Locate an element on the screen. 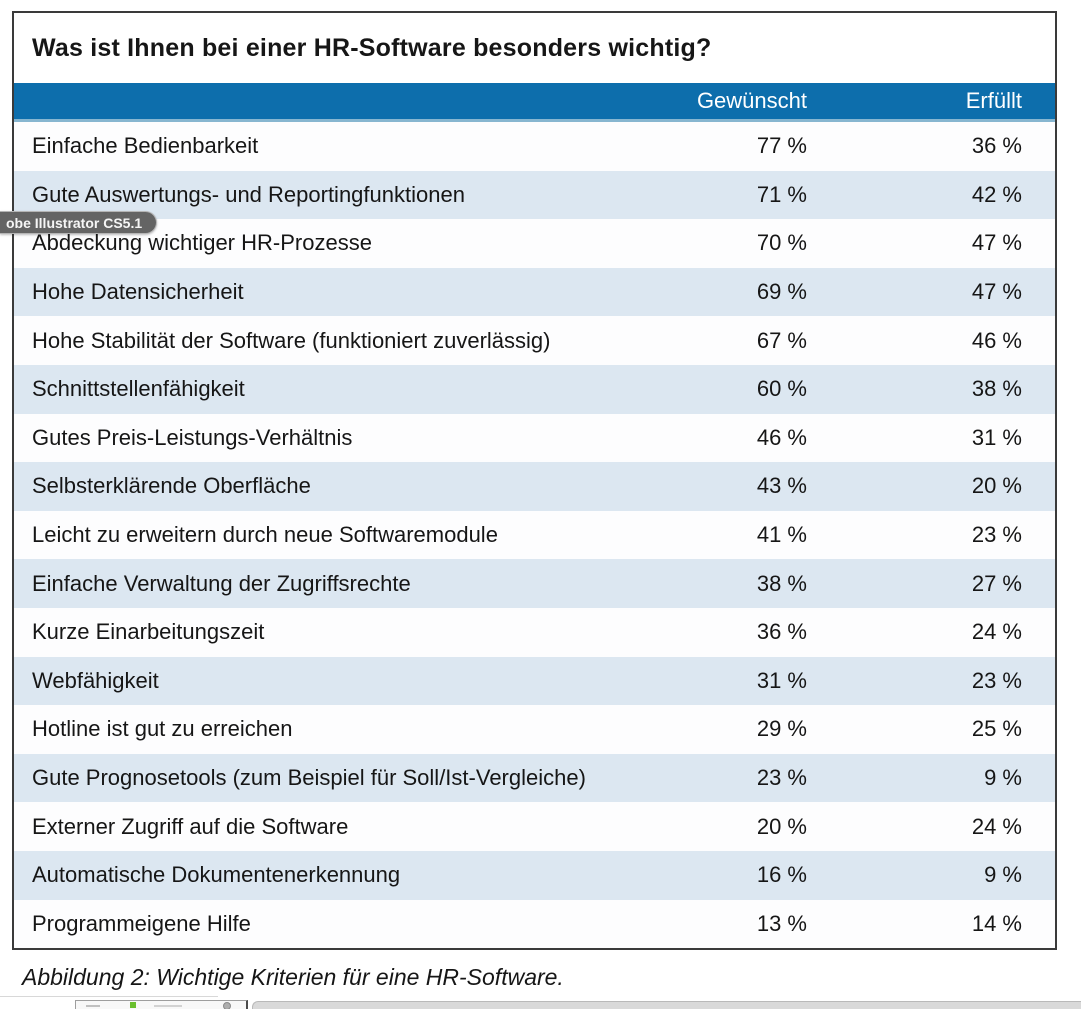 The width and height of the screenshot is (1081, 1009). row-label: Automatische Dokumentenerkennung is located at coordinates (216, 875).